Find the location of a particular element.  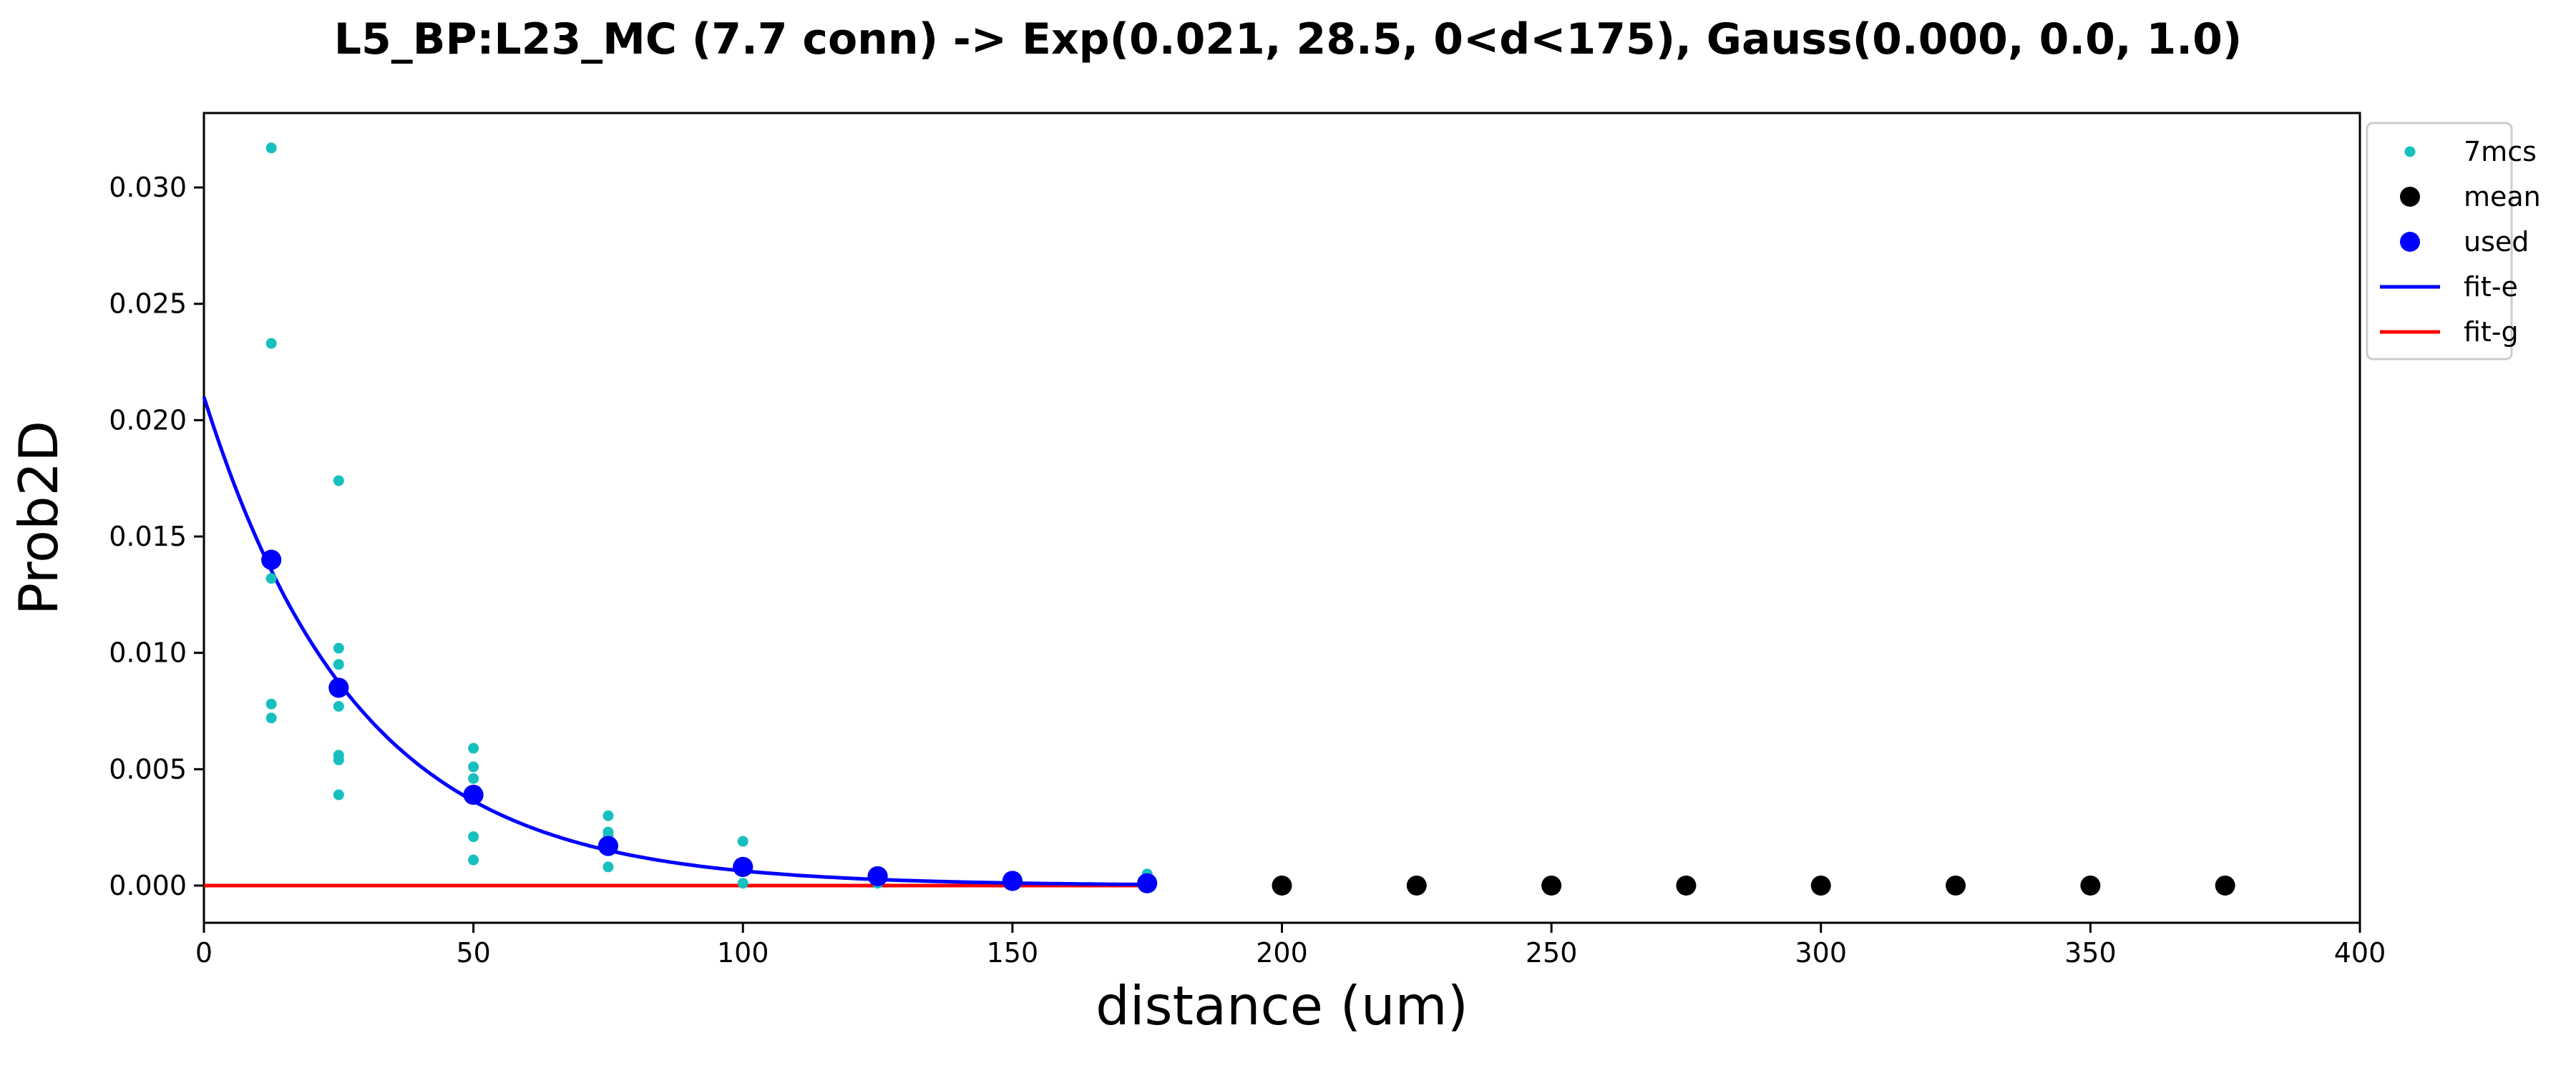

y-tick-label: 0.025 is located at coordinates (148, 304).